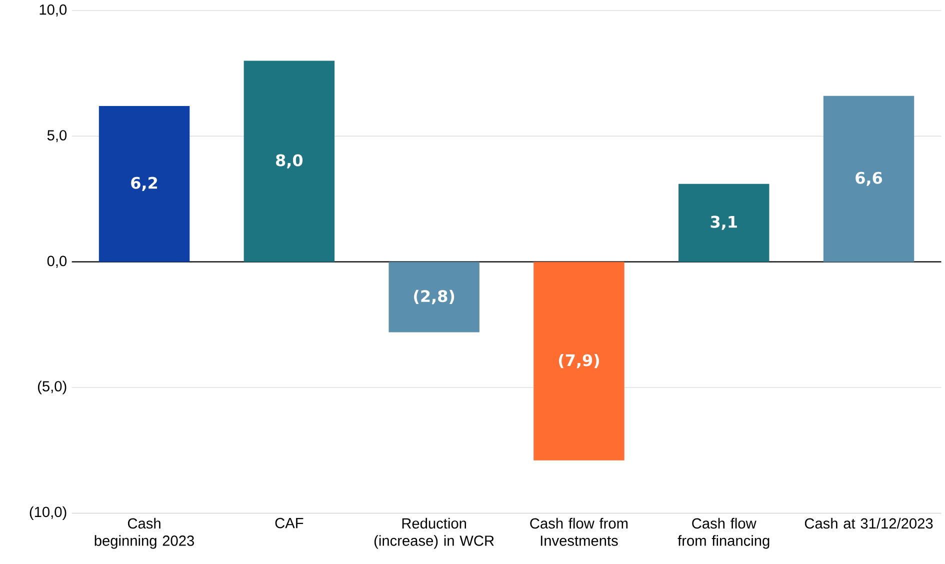  I want to click on x-tick-label: Cash at 31/12/2023, so click(868, 523).